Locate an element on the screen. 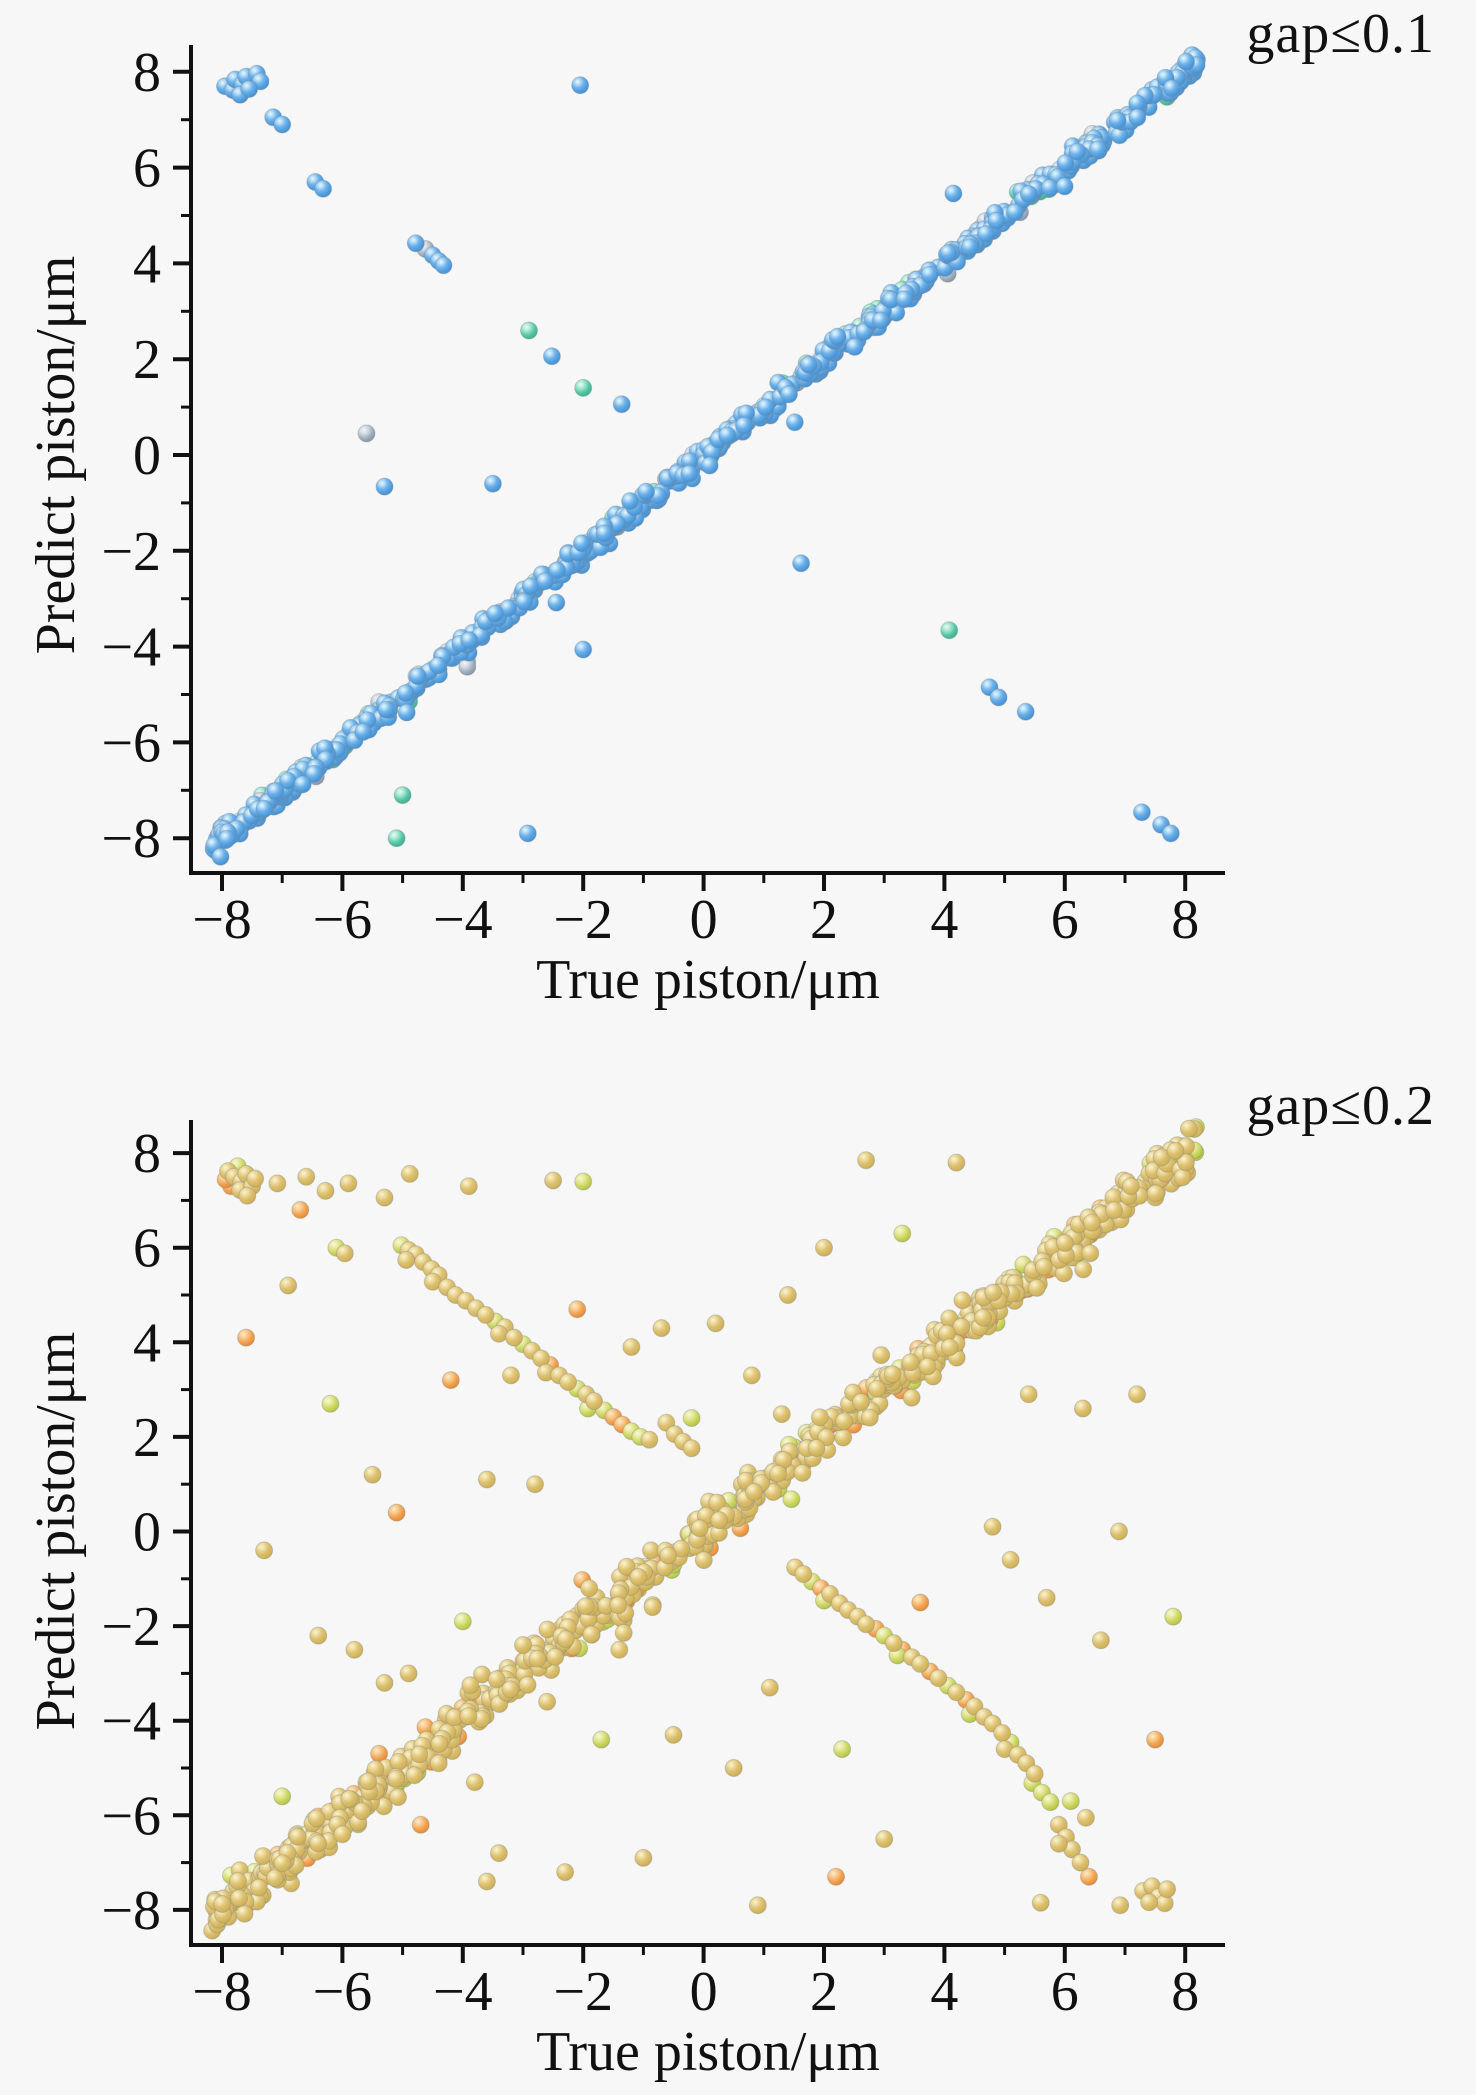  plot1-y-axis-label: Predict piston/μm is located at coordinates (56, 455).